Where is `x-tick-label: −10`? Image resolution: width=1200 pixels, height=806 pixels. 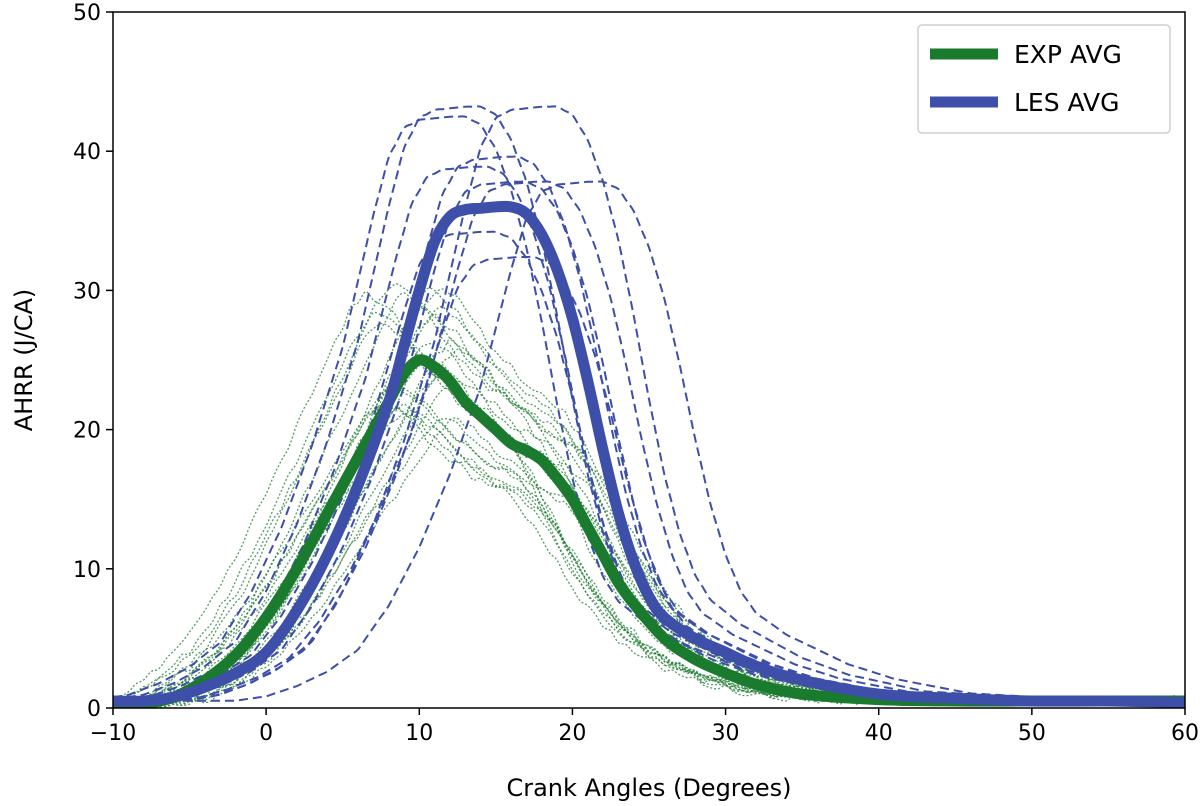 x-tick-label: −10 is located at coordinates (113, 733).